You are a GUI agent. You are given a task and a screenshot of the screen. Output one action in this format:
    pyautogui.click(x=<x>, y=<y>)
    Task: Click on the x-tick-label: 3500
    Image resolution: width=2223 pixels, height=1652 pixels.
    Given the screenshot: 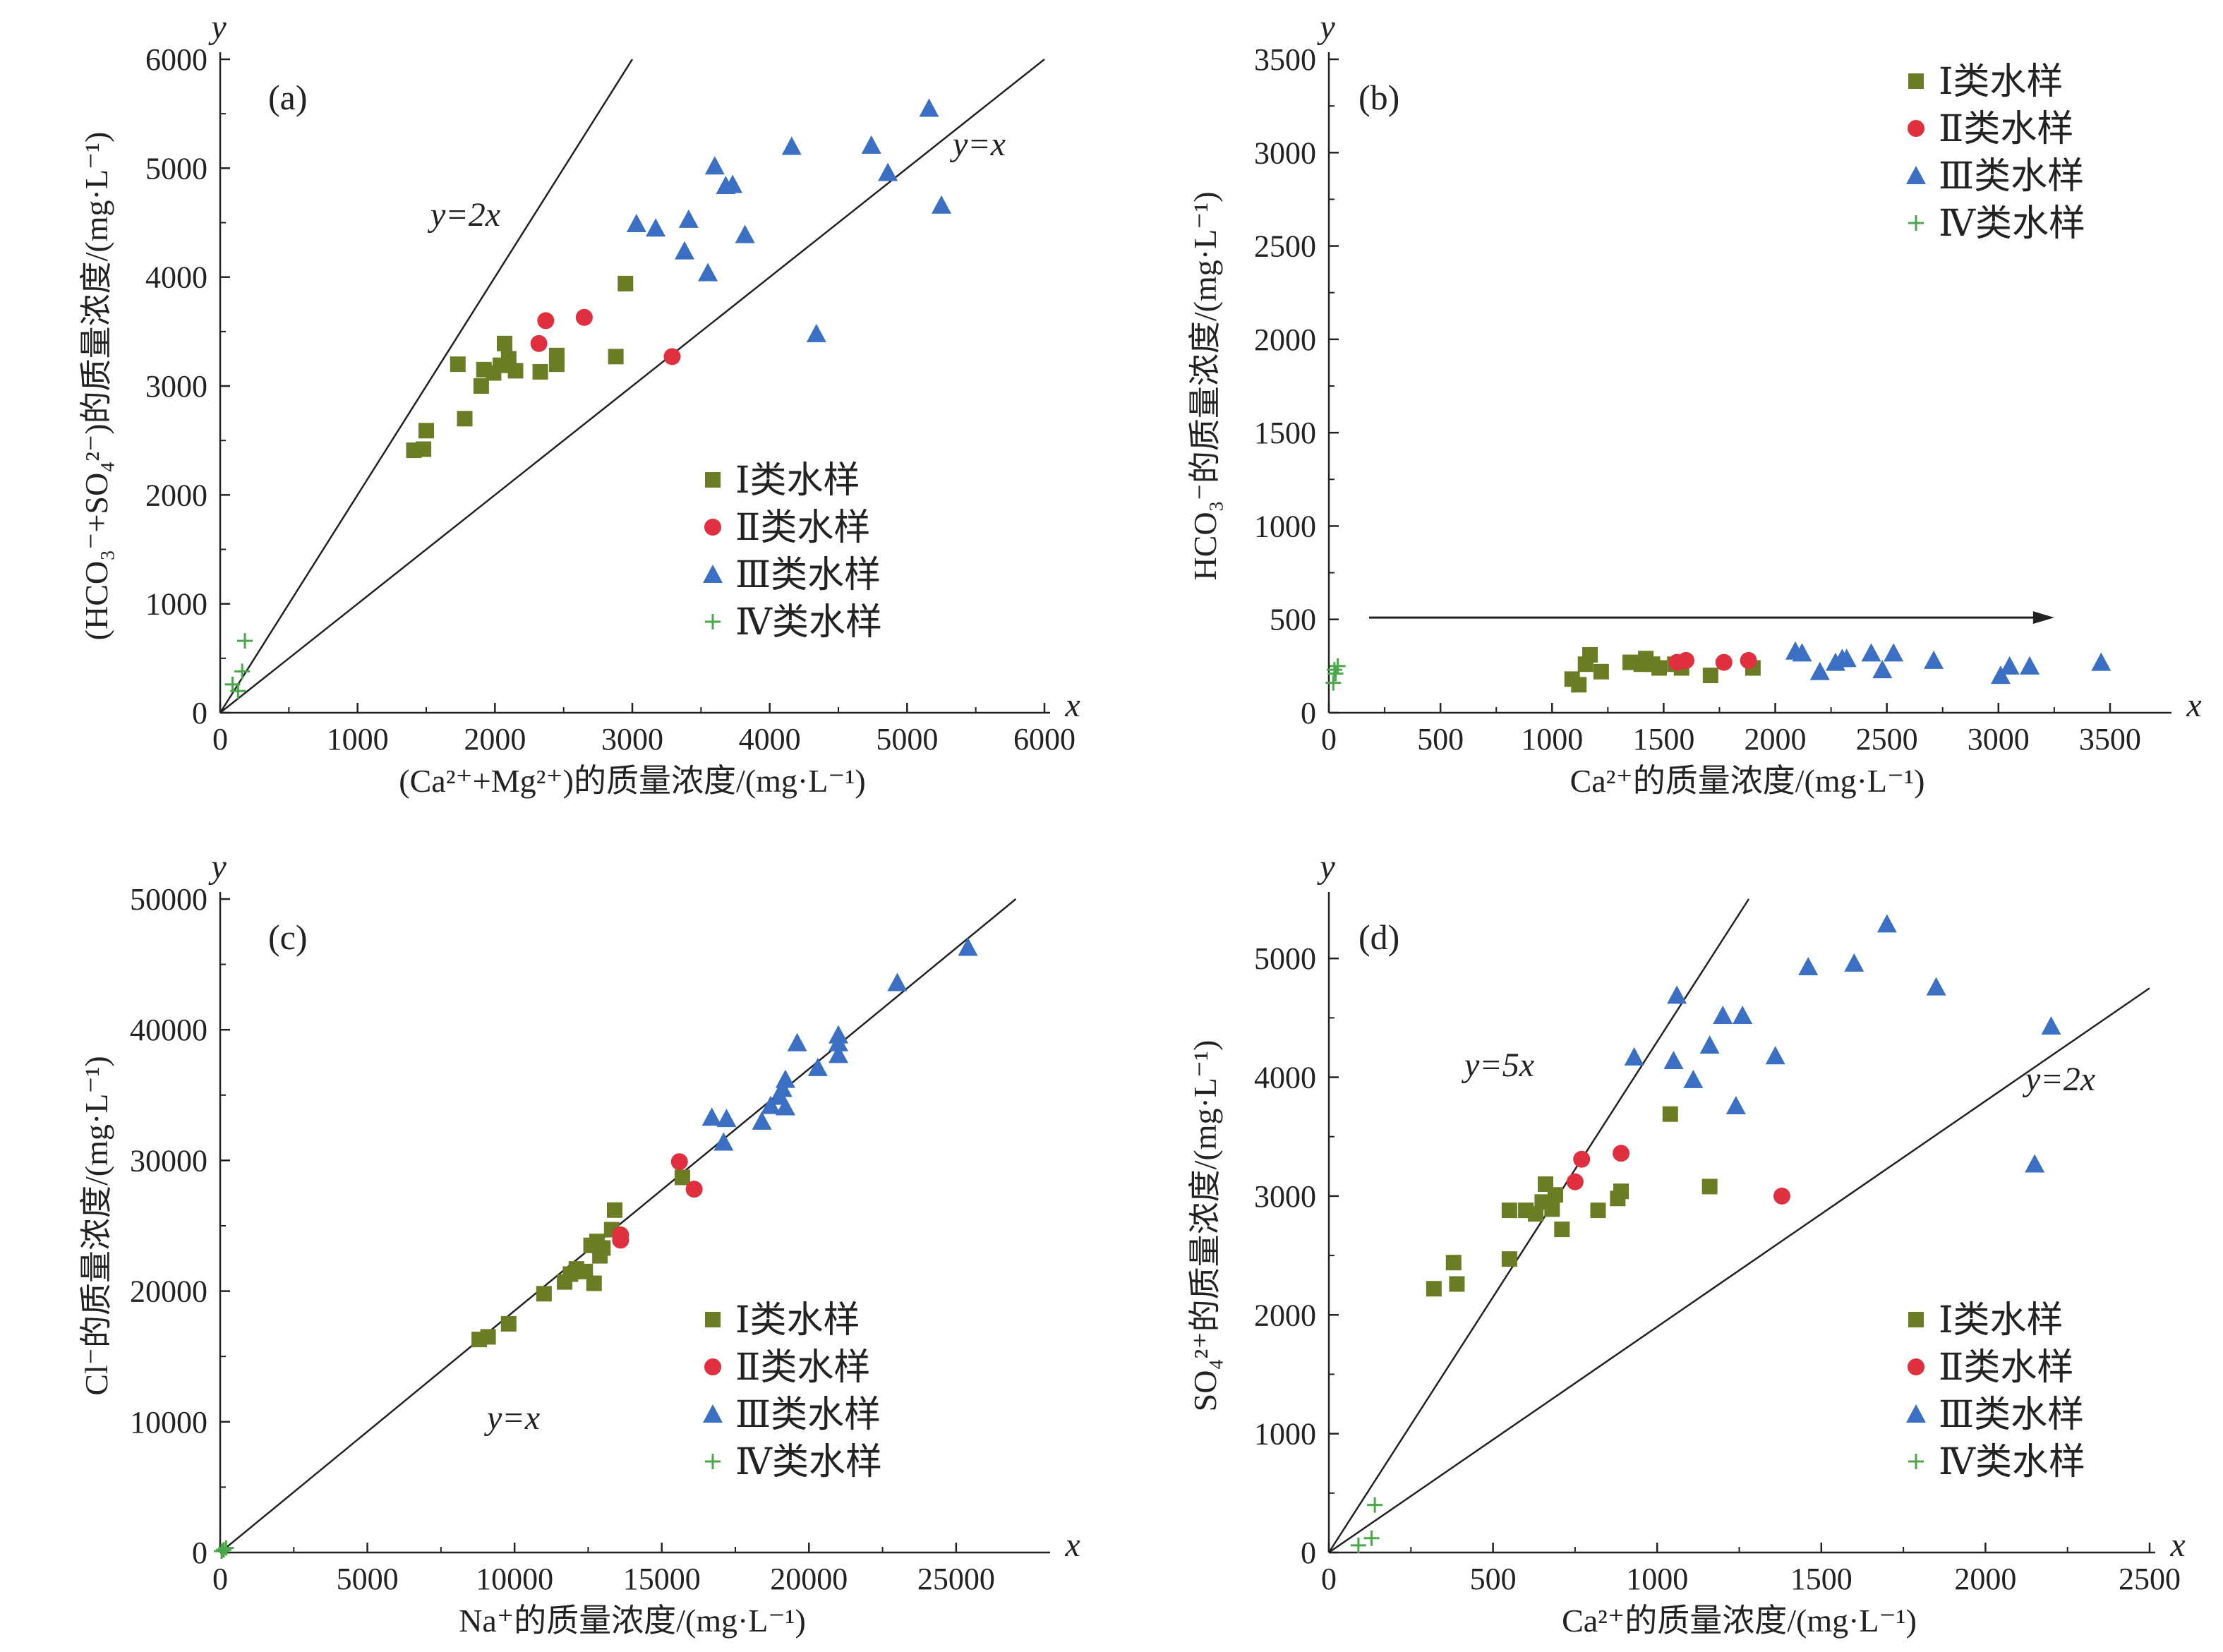 What is the action you would take?
    pyautogui.click(x=2110, y=739)
    